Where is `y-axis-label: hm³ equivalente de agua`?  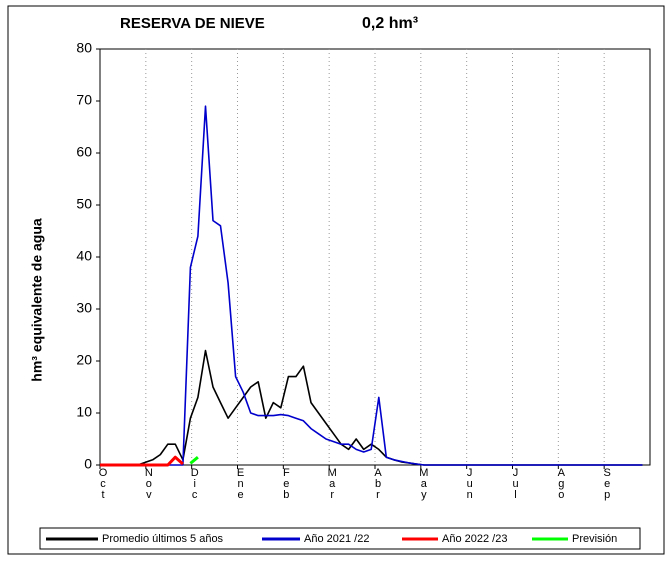
y-axis-label: hm³ equivalente de agua is located at coordinates (37, 300).